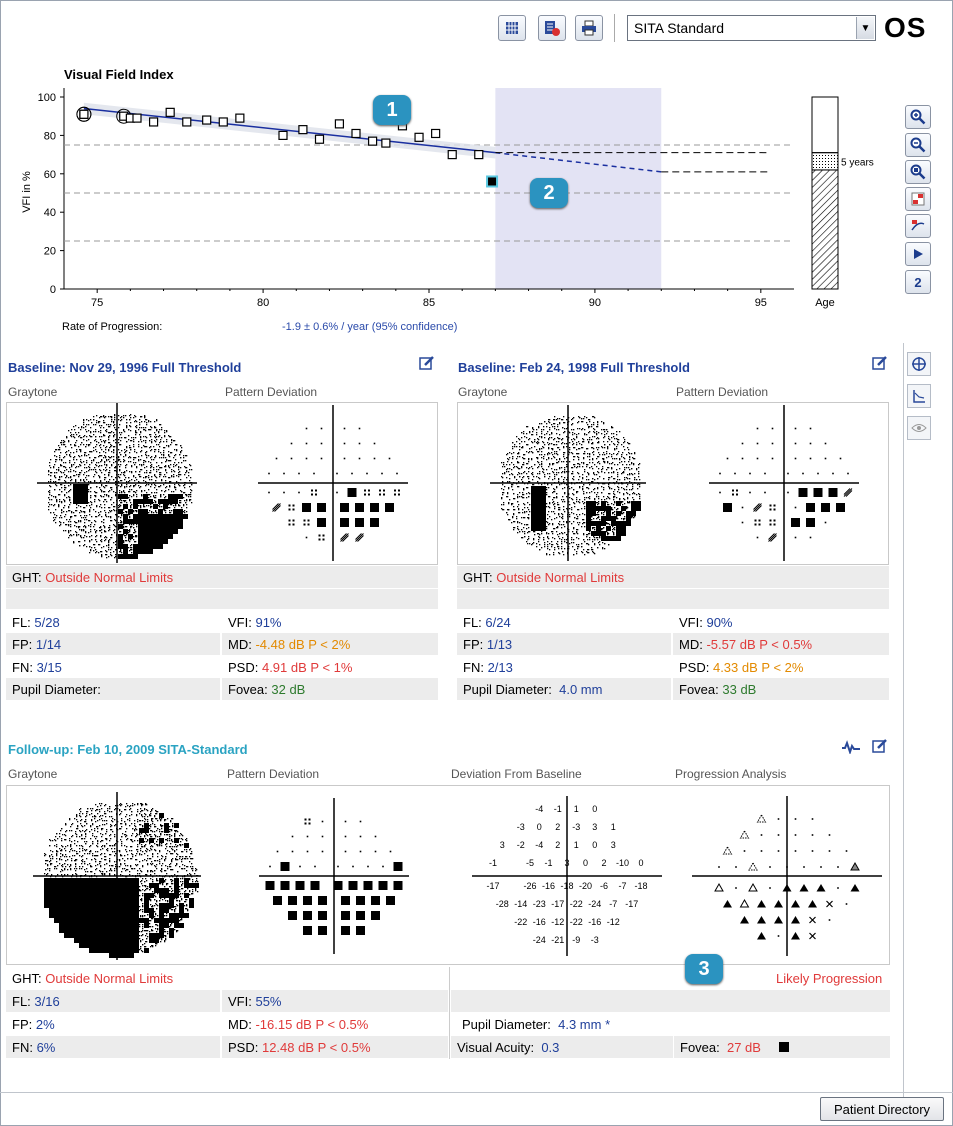 The image size is (953, 1126). Describe the element at coordinates (880, 364) in the screenshot. I see `baseline2-edit-button` at that location.